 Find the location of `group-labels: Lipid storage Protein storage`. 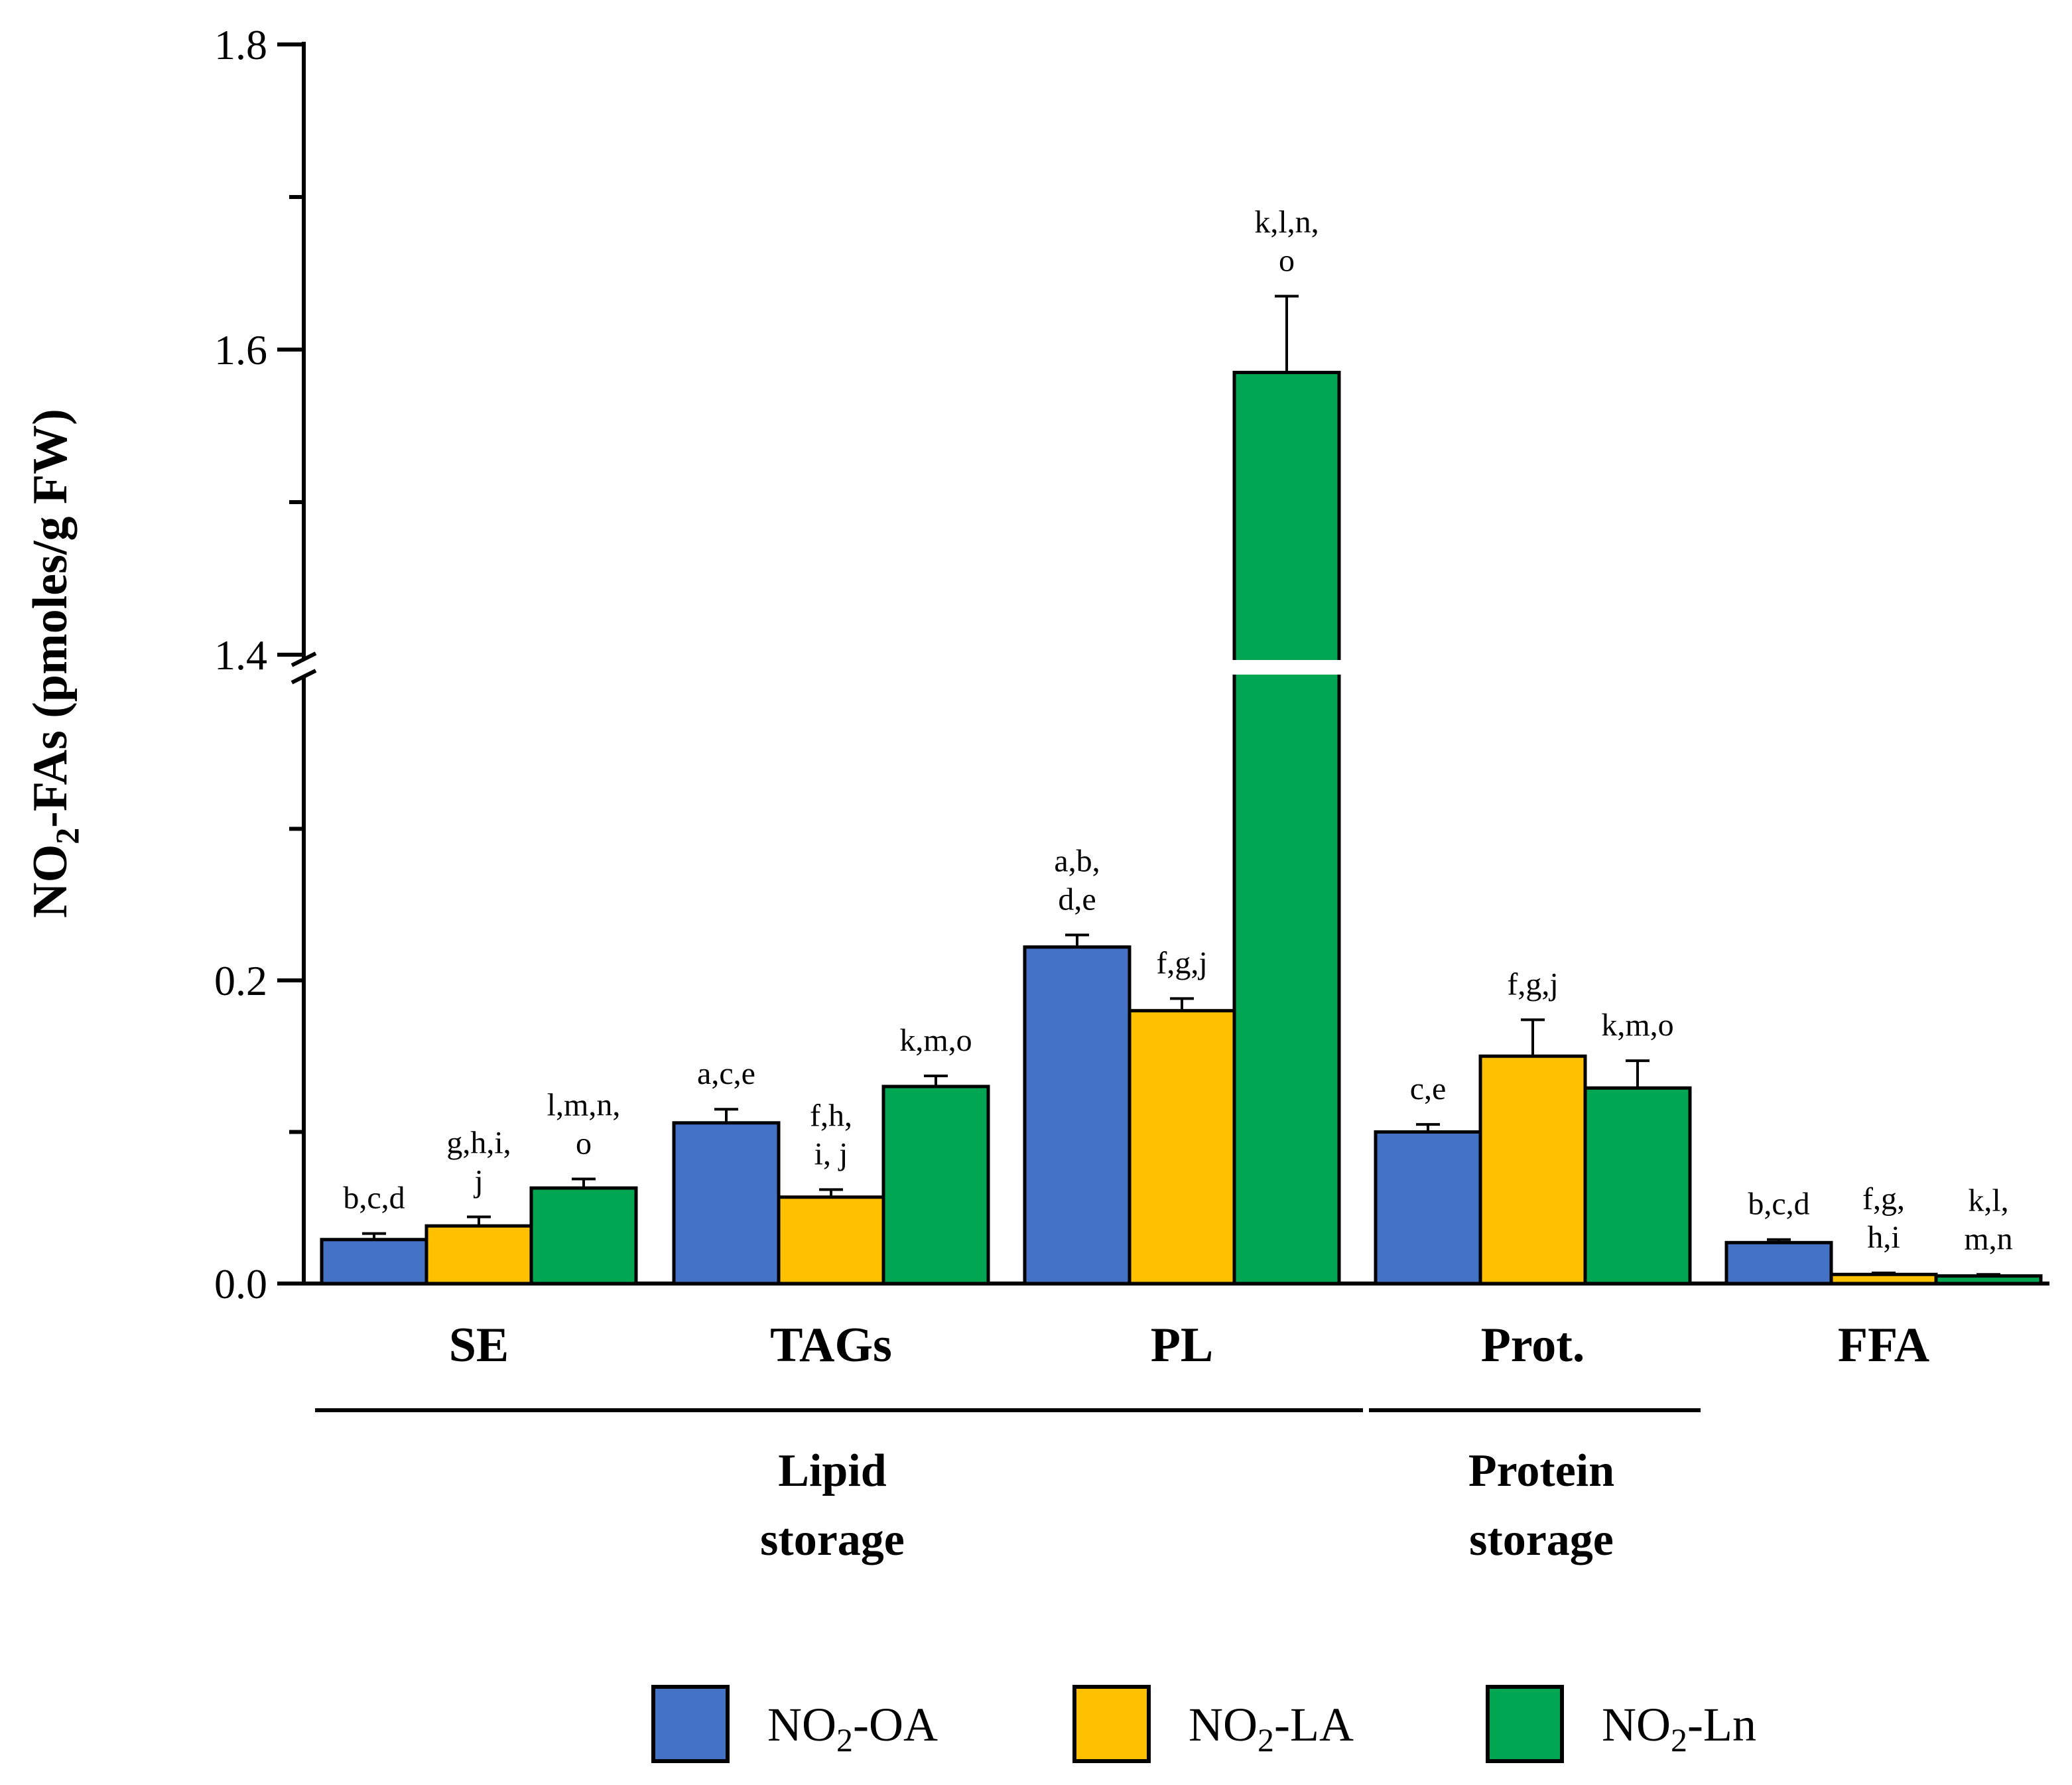

group-labels: Lipid storage Protein storage is located at coordinates (1008, 1486).